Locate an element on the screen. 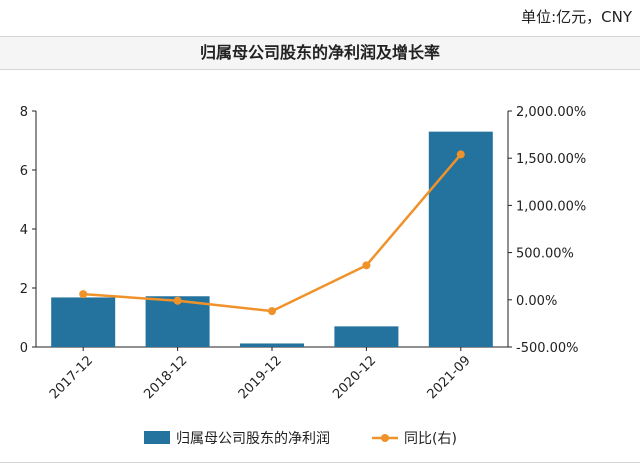  x-tick-label: 2017-12 is located at coordinates (71, 377).